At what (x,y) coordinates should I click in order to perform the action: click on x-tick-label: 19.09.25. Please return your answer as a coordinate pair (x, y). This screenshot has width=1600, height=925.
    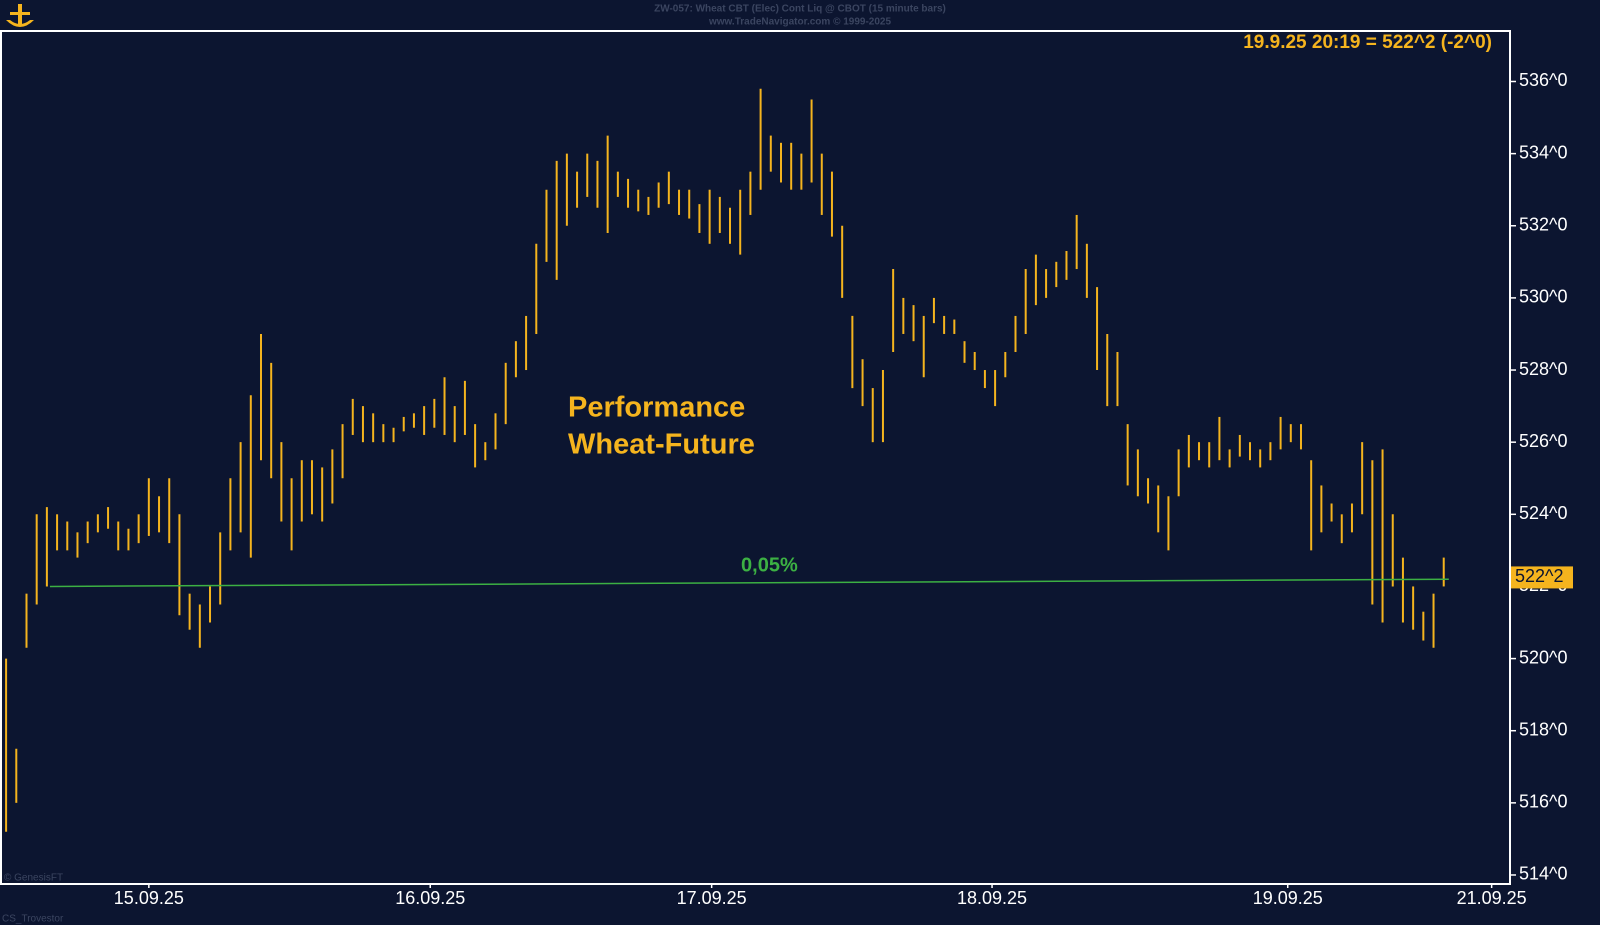
    Looking at the image, I should click on (1288, 898).